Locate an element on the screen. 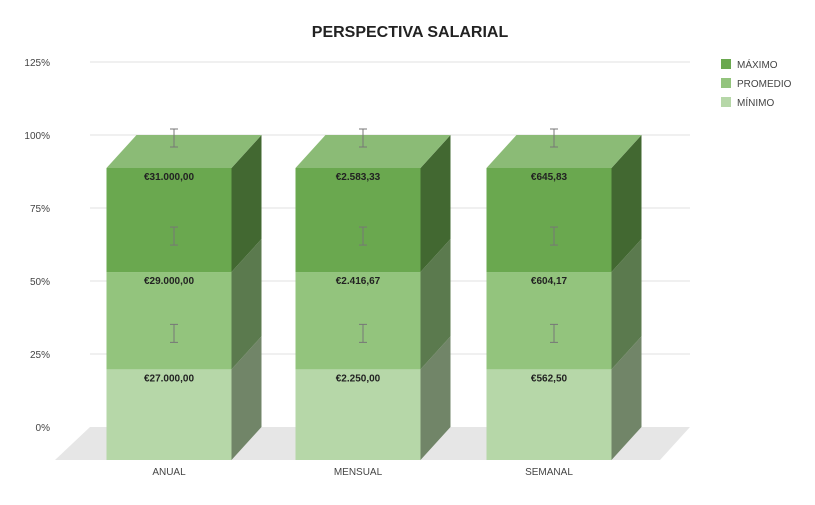 The width and height of the screenshot is (815, 505). legend-label: MÍNIMO is located at coordinates (755, 102).